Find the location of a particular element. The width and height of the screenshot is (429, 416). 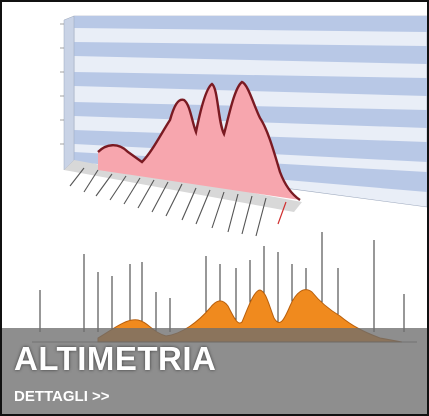

details-link: DETTAGLI >> is located at coordinates (62, 396).